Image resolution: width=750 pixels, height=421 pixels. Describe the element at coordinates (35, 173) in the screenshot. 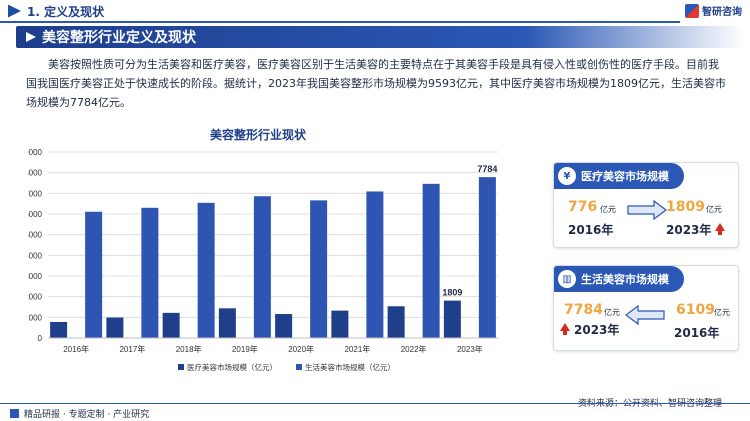

I see `y-tick-label: 8000` at that location.